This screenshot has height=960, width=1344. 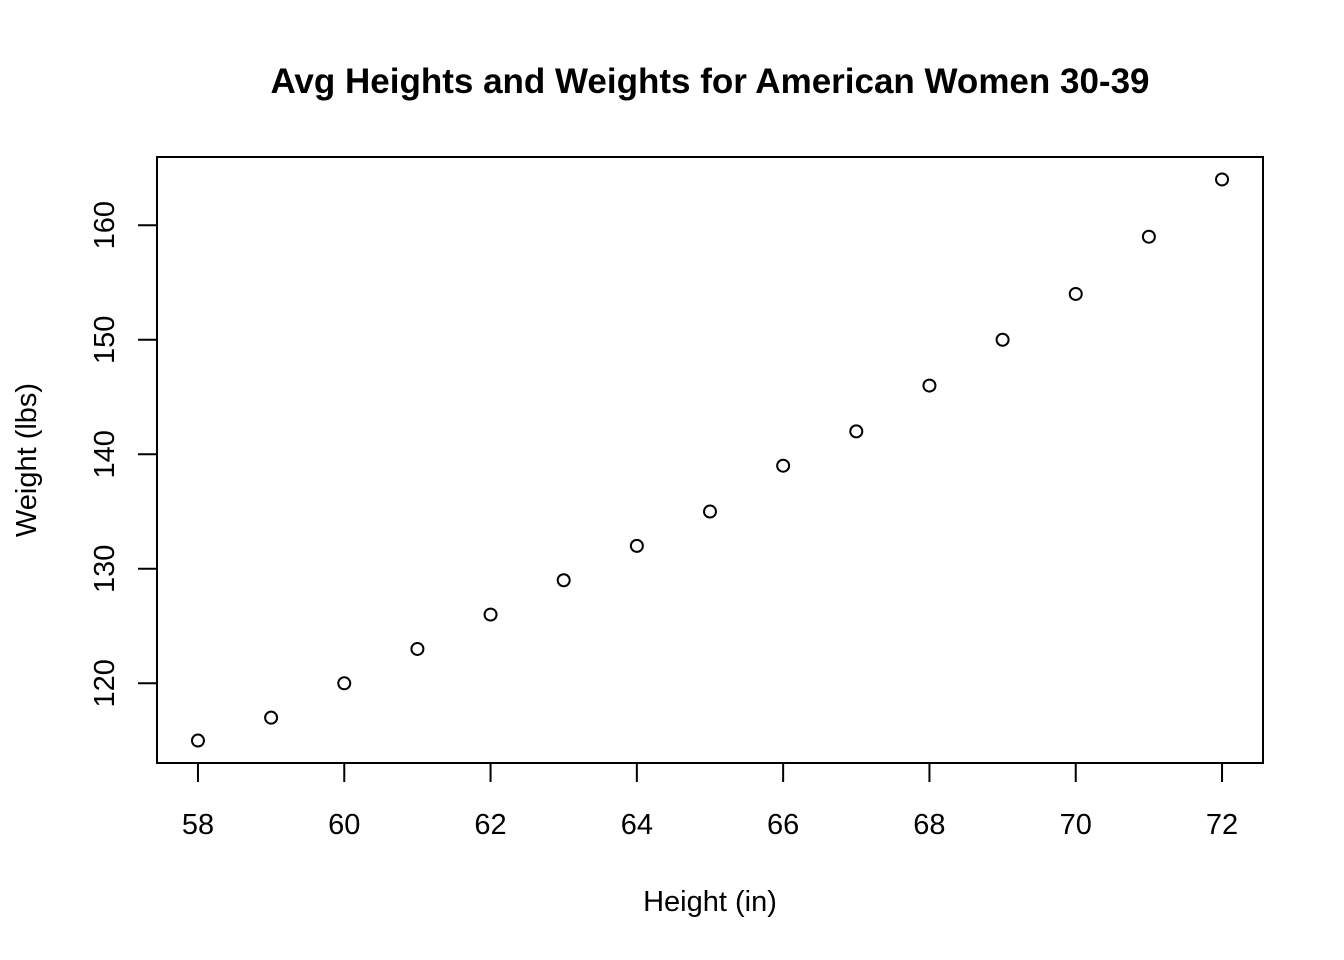 What do you see at coordinates (123, 454) in the screenshot?
I see `y-axis: 120 130 140 150 160` at bounding box center [123, 454].